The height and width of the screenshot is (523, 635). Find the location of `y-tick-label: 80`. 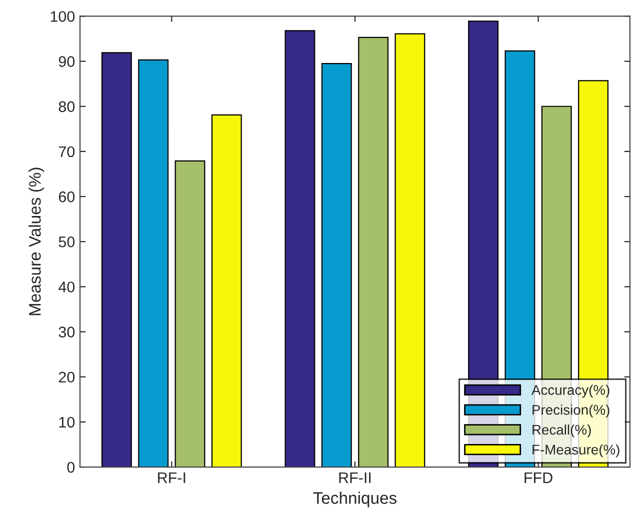

y-tick-label: 80 is located at coordinates (66, 106).